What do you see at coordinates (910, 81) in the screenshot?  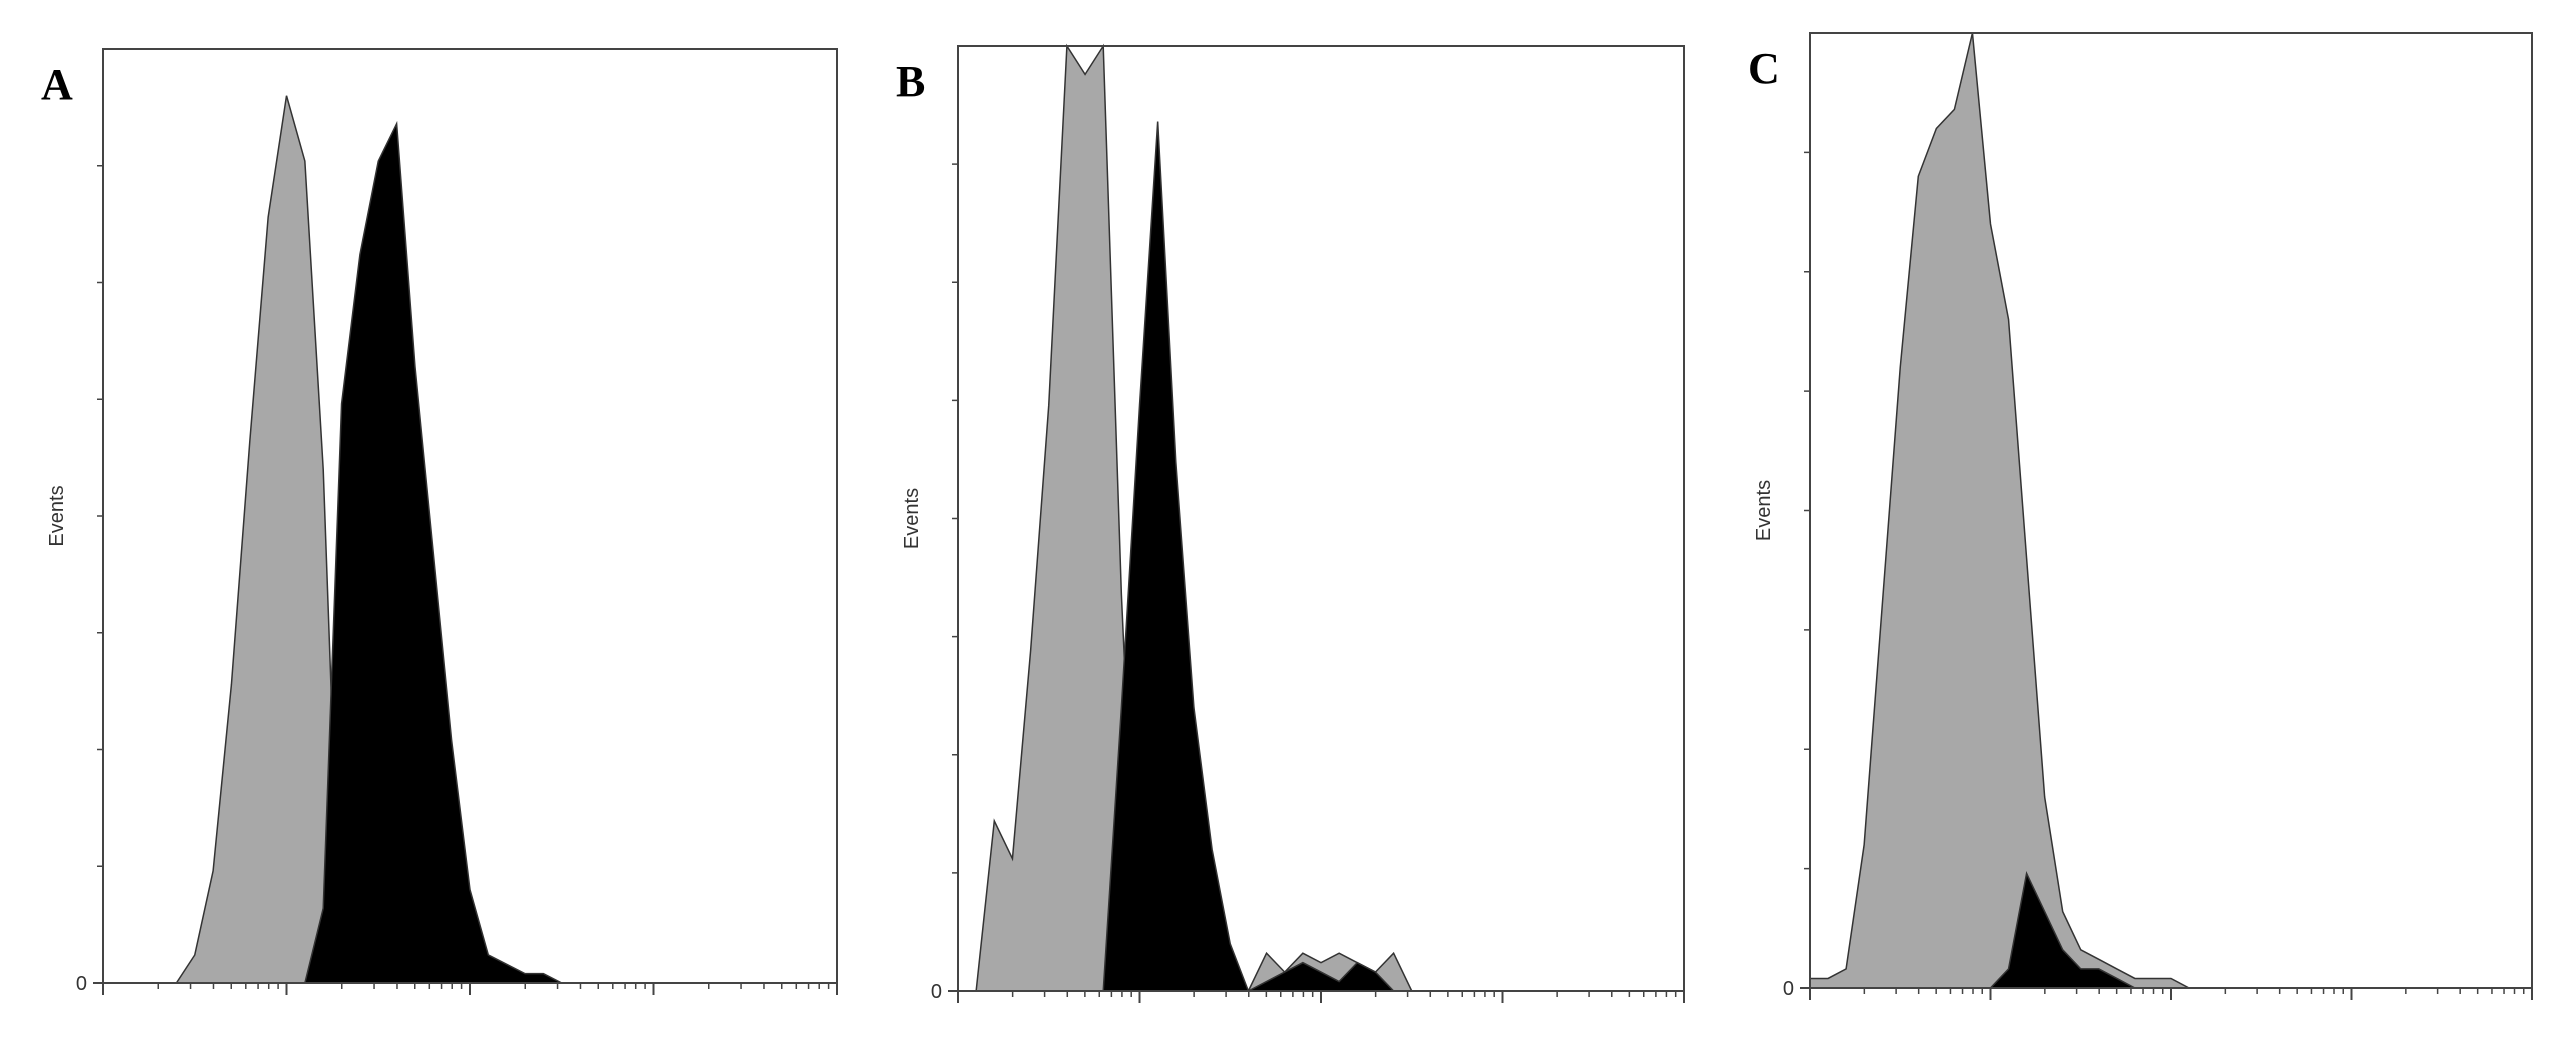 I see `panel-label: B` at bounding box center [910, 81].